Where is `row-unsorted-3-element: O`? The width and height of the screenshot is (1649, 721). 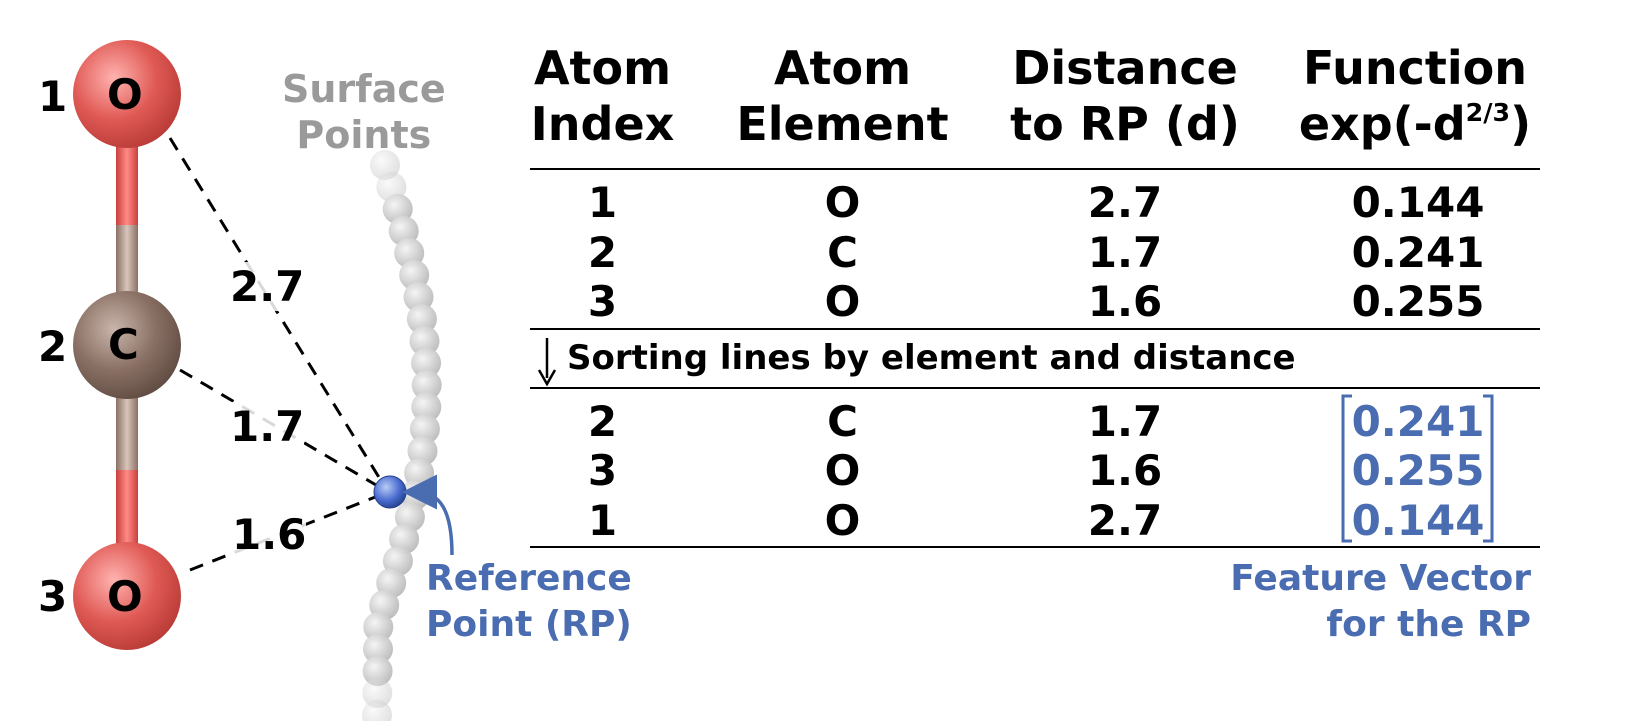 row-unsorted-3-element: O is located at coordinates (842, 301).